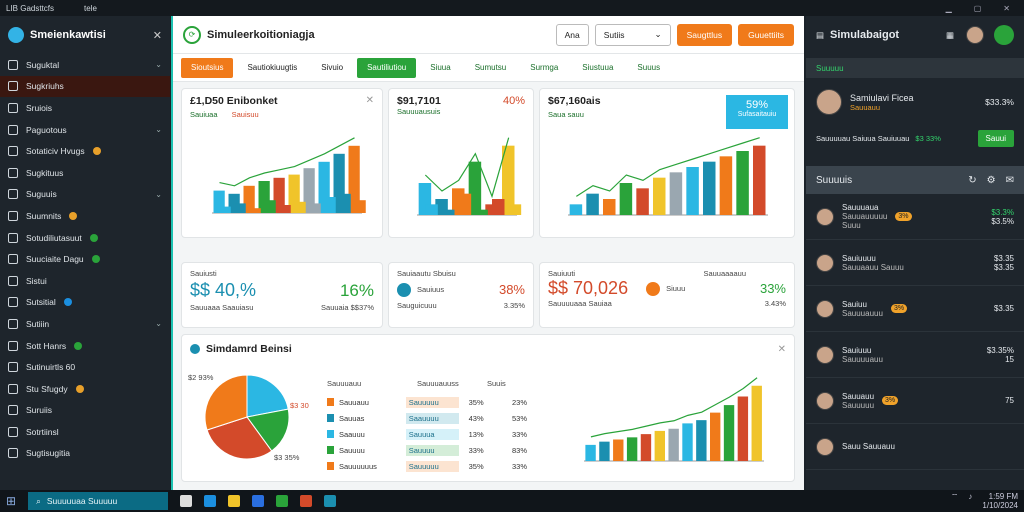 The width and height of the screenshot is (1024, 512). I want to click on sidebar-item: Sutinuirtls 60, so click(85, 367).